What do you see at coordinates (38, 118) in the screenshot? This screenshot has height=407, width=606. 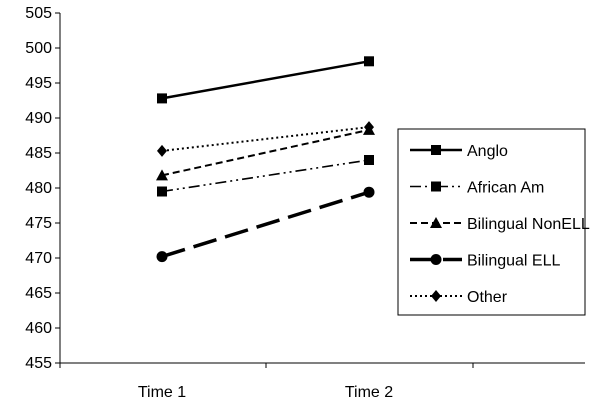 I see `y-tick-label: 490` at bounding box center [38, 118].